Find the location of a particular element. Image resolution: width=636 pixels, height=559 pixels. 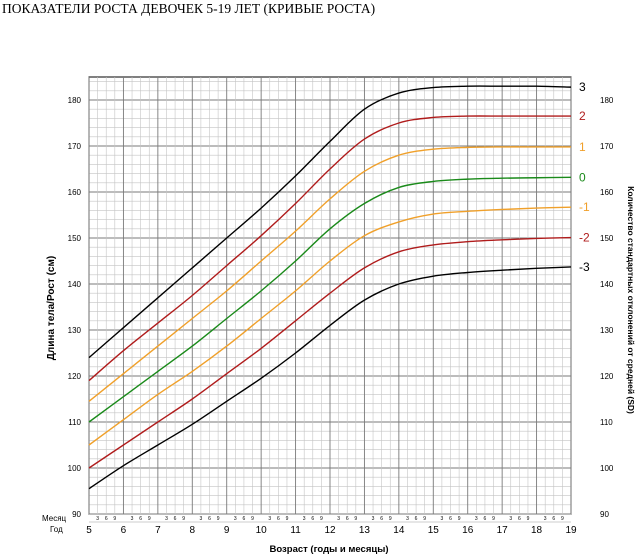

x-axis-label: Возраст (годы и месяцы) is located at coordinates (329, 549).